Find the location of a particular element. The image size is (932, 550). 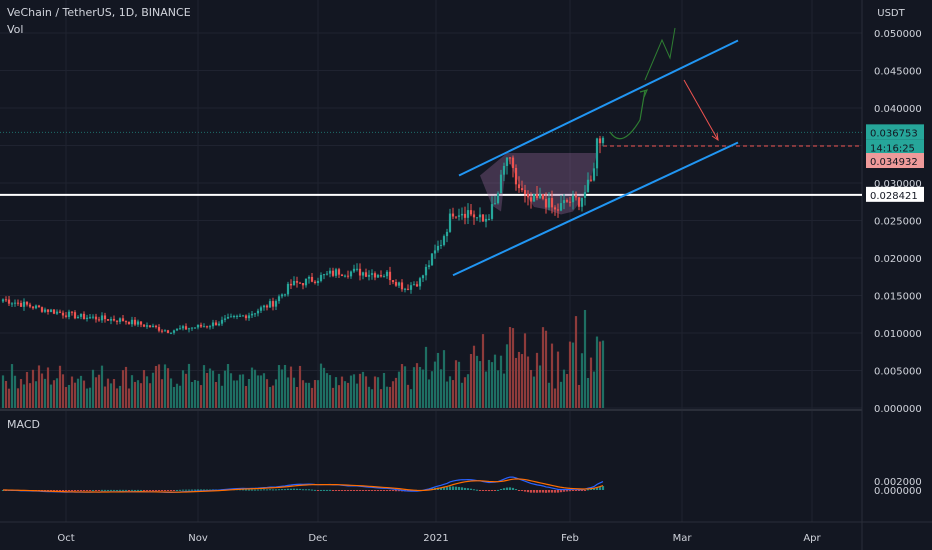

projection-green-arrow is located at coordinates (627, 114).